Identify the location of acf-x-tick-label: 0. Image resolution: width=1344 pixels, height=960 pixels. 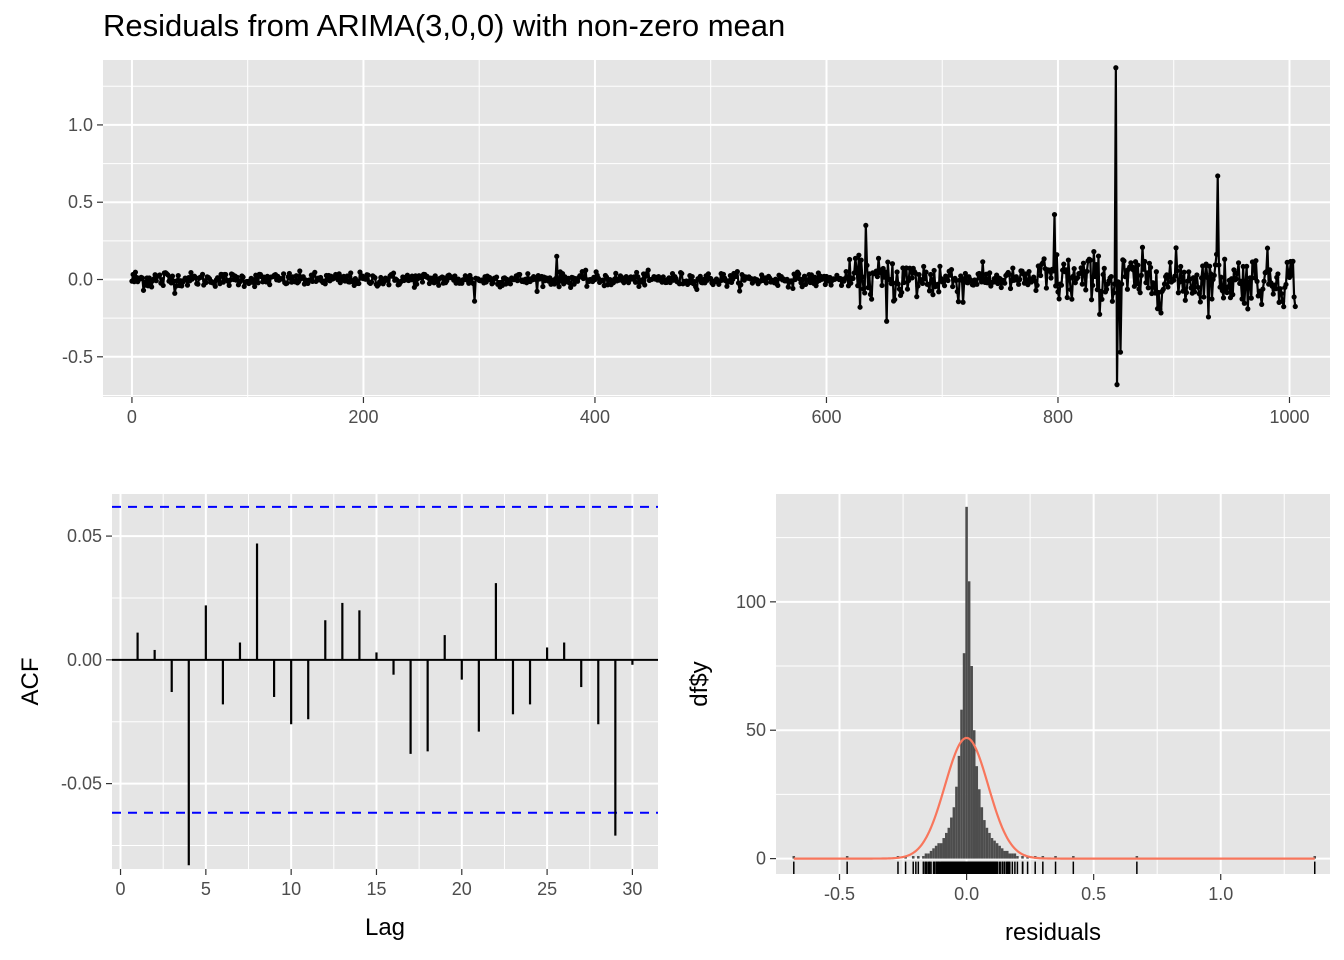
(121, 889).